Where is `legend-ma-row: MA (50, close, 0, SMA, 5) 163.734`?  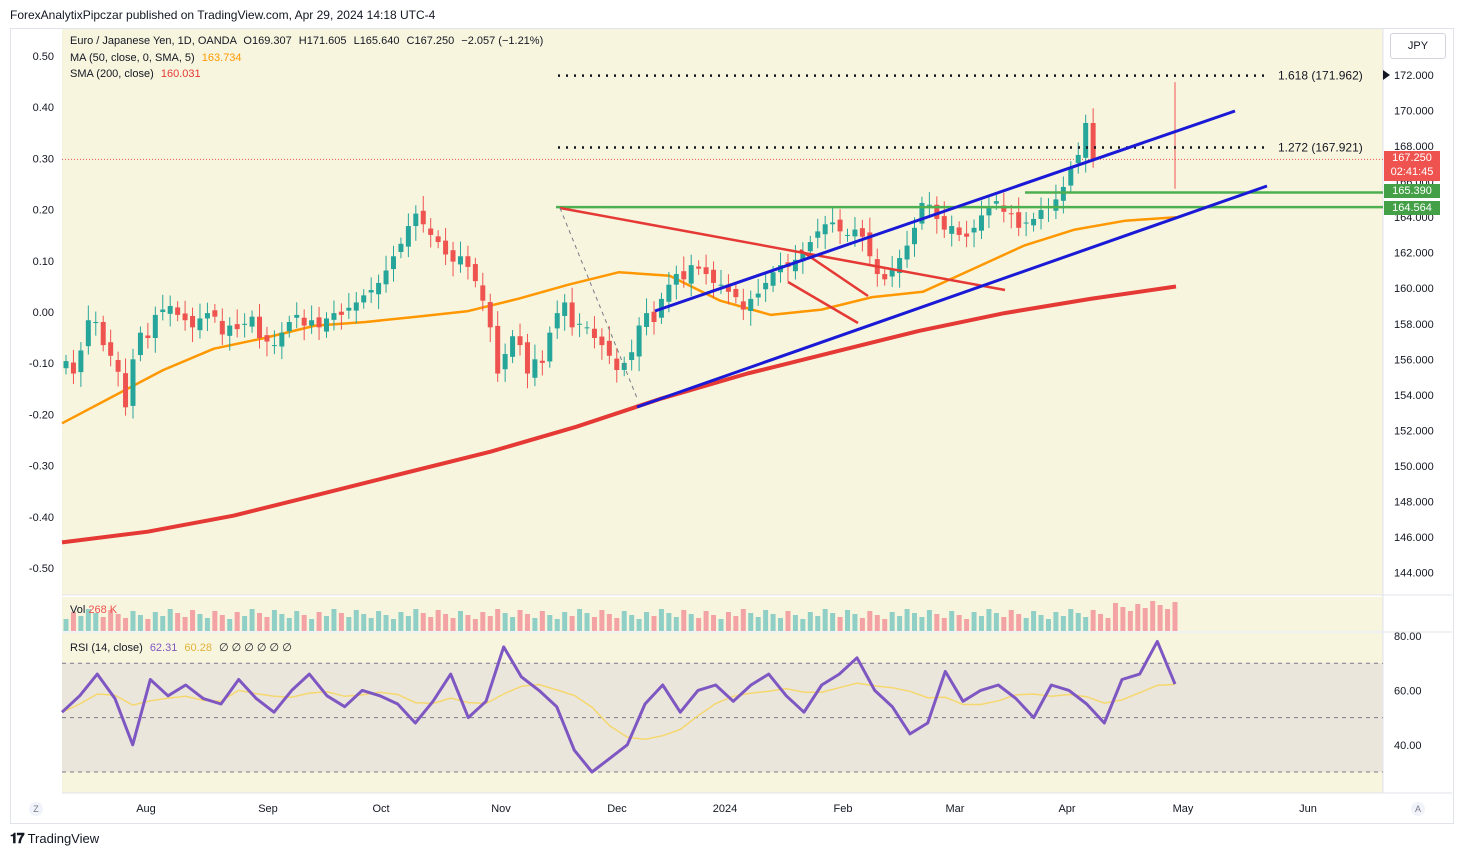 legend-ma-row: MA (50, close, 0, SMA, 5) 163.734 is located at coordinates (156, 58).